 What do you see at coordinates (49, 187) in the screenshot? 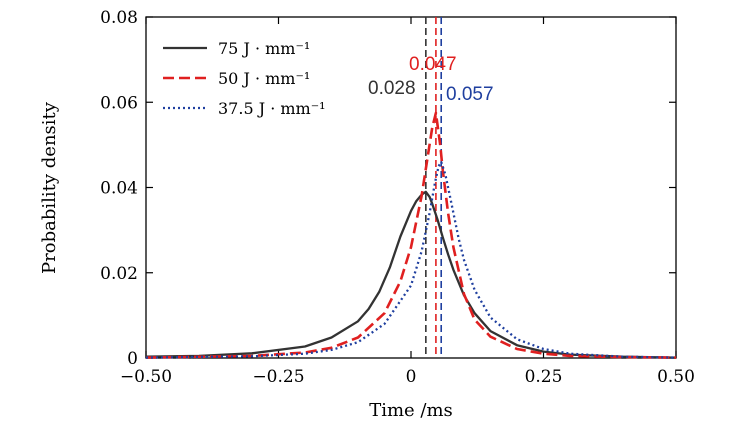
I see `y-axis-title: Probability density` at bounding box center [49, 187].